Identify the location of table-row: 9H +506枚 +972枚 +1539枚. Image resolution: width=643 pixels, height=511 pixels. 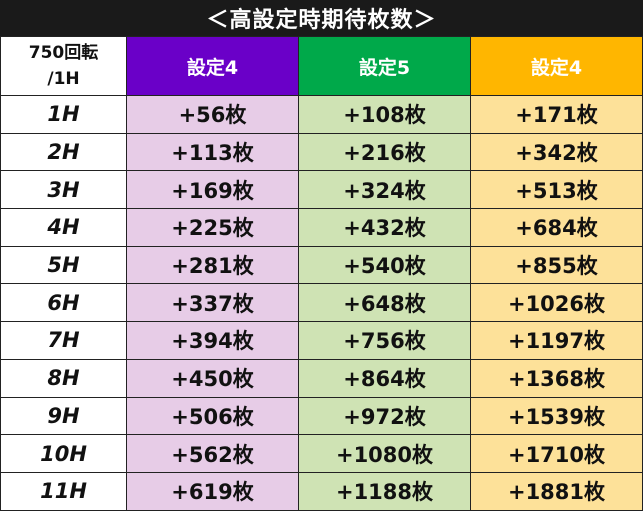
(321, 416).